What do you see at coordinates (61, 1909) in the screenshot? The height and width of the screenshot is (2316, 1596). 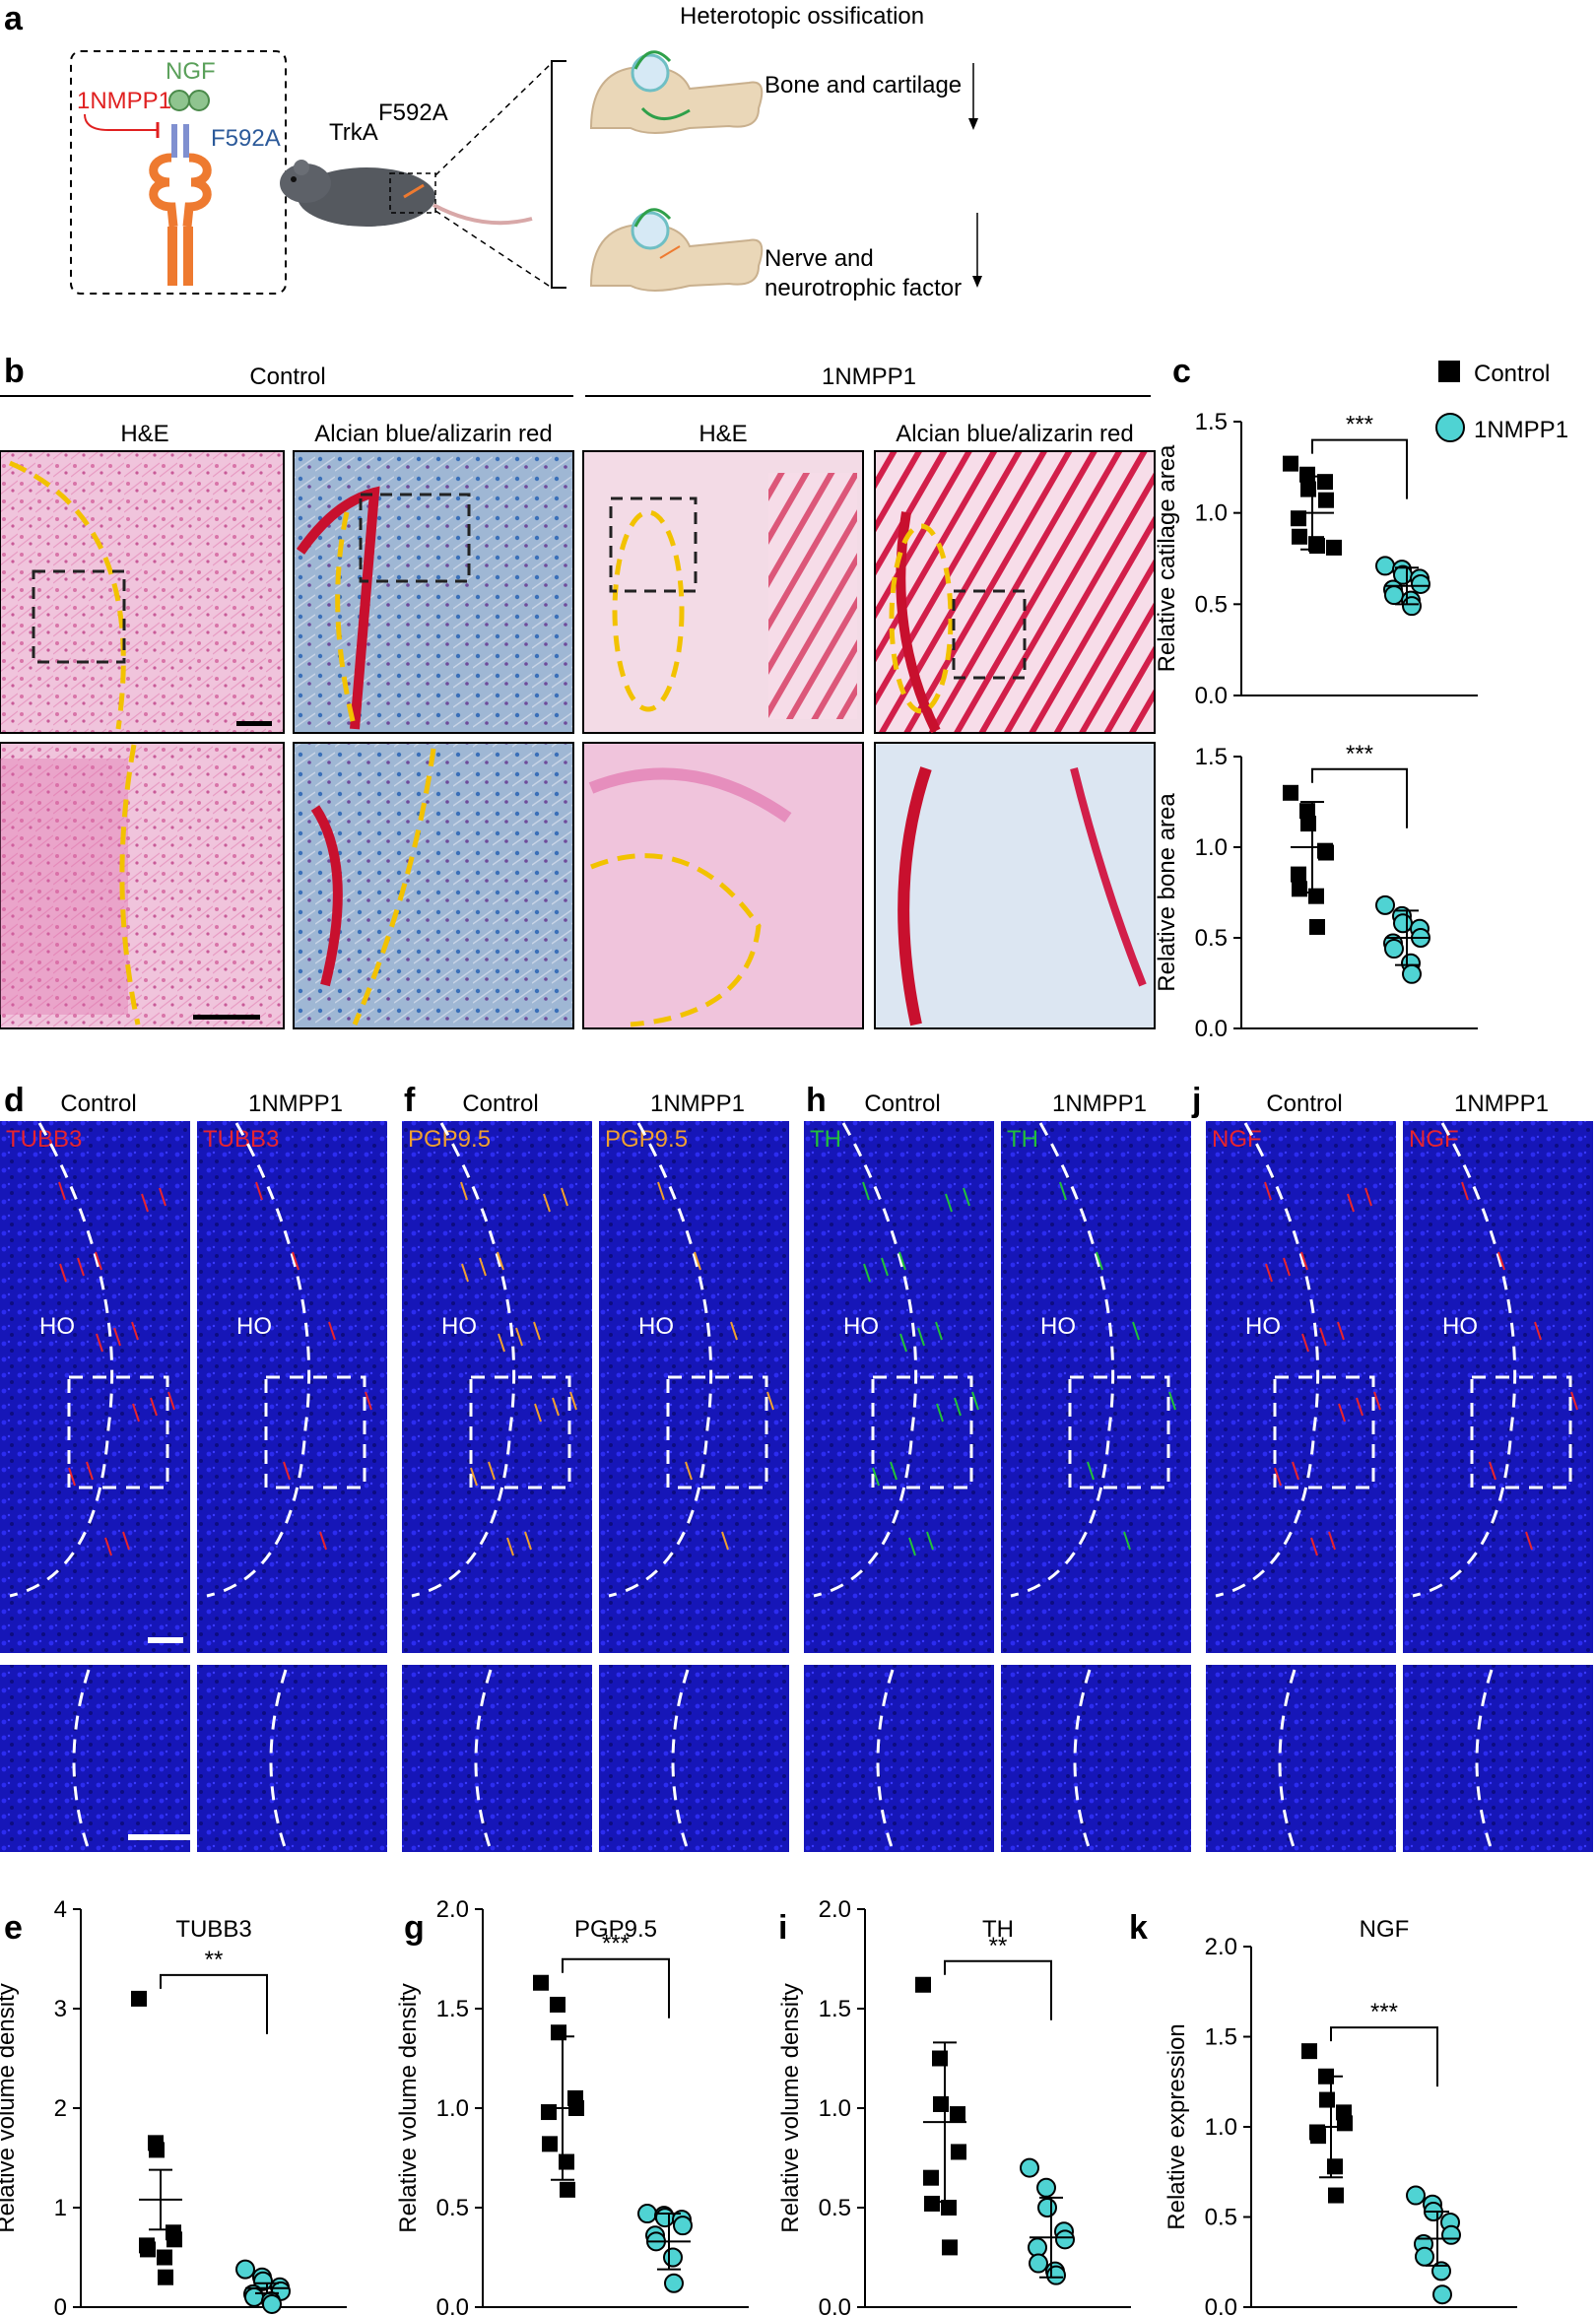 I see `y-tick-label: 4` at bounding box center [61, 1909].